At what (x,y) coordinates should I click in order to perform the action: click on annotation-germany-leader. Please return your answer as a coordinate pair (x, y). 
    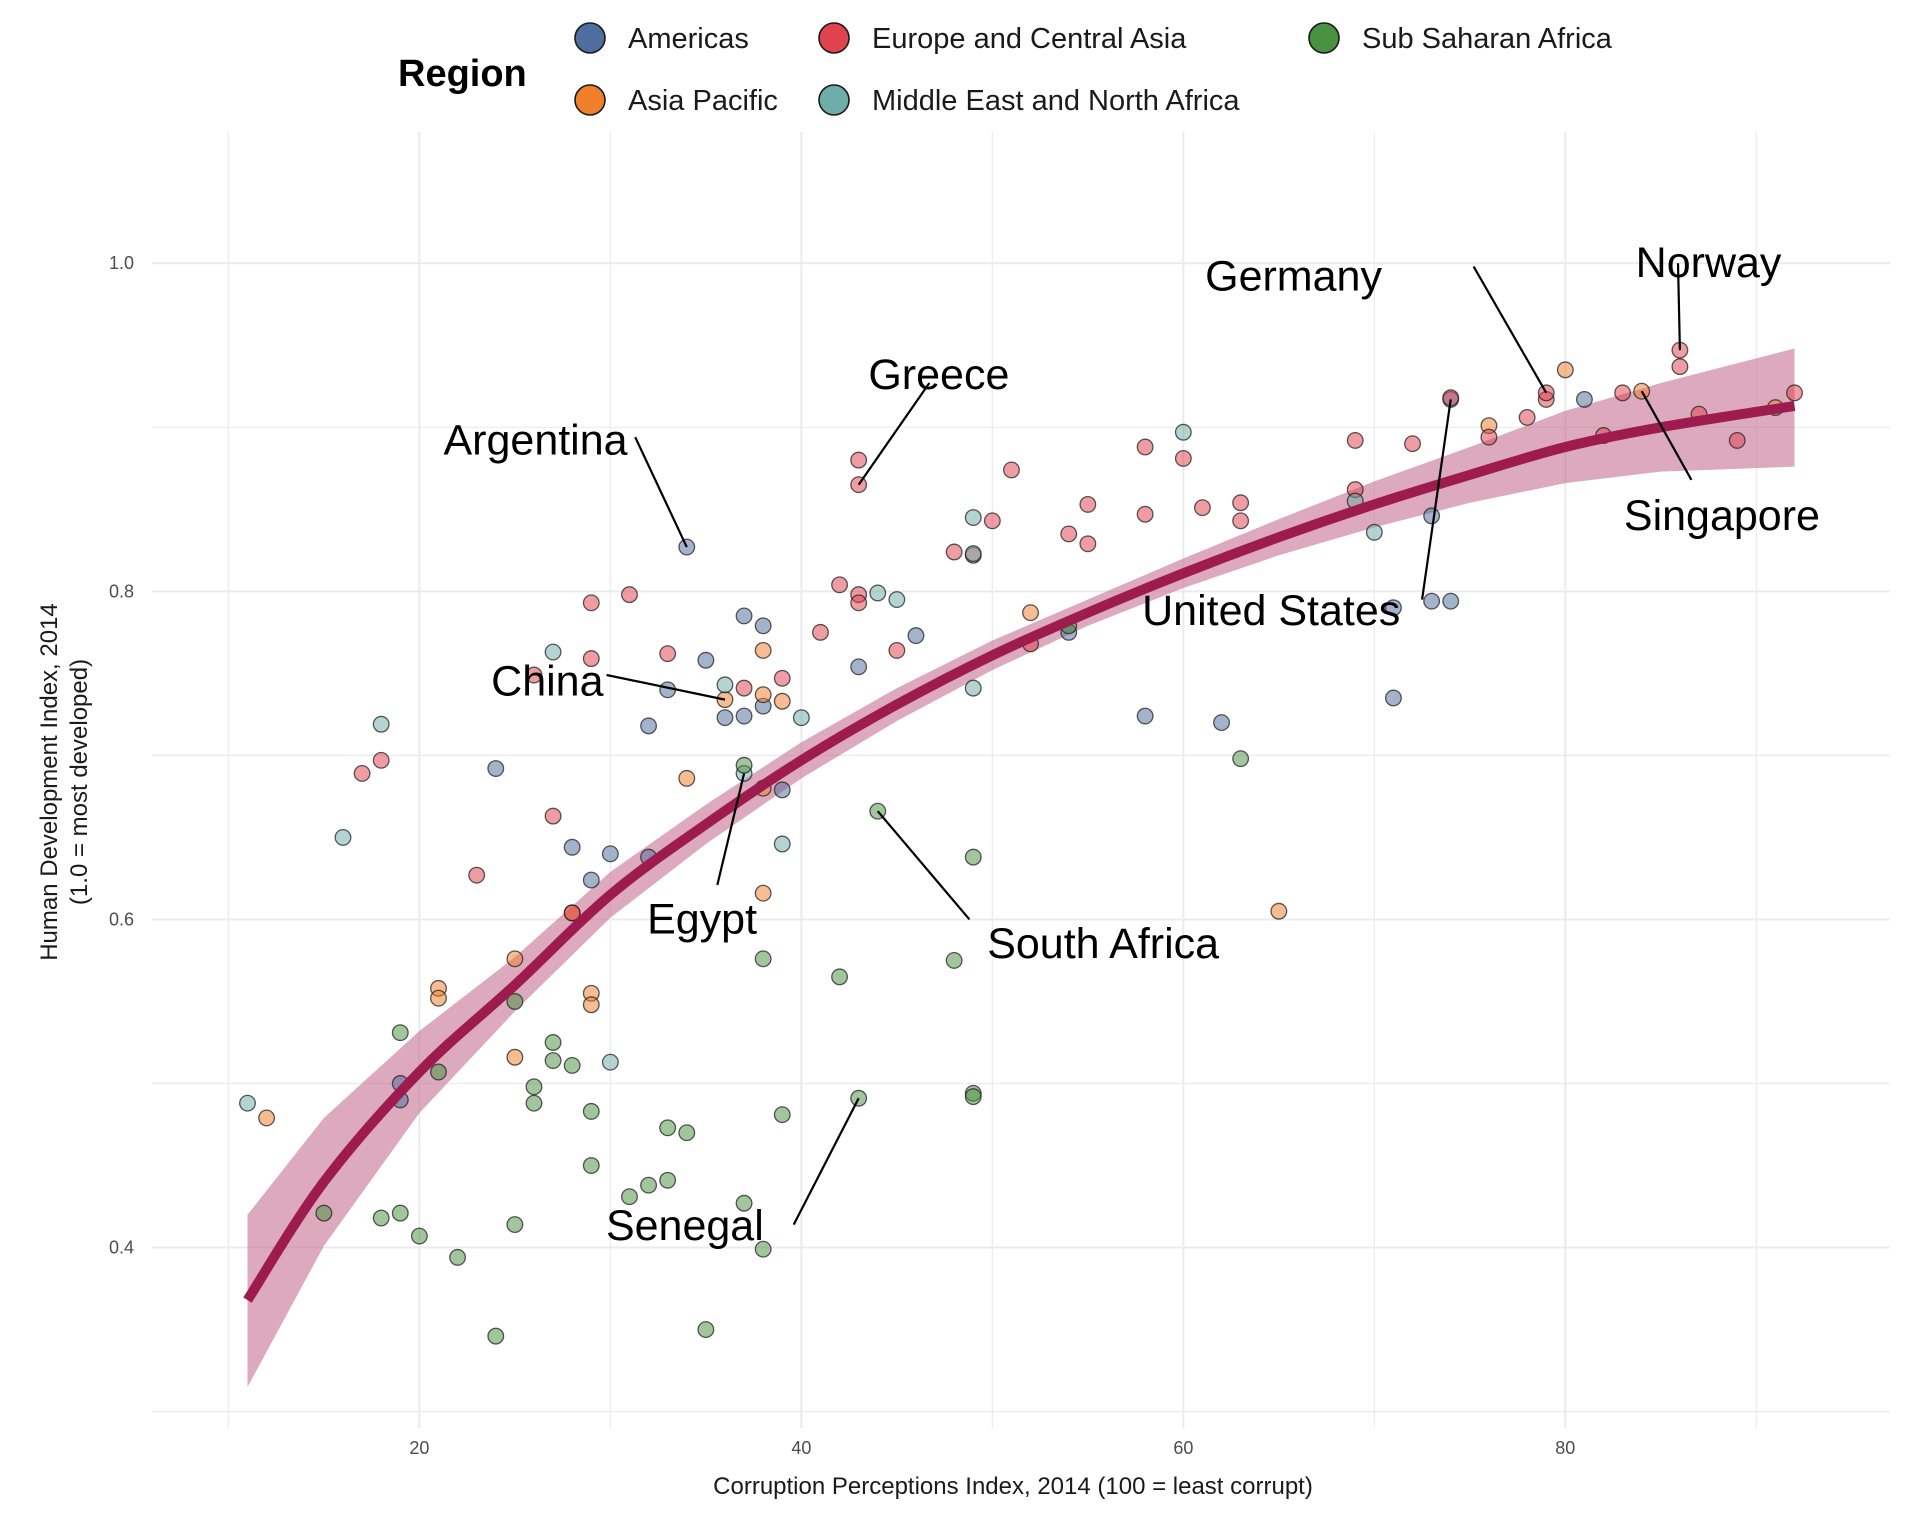
    Looking at the image, I should click on (1510, 329).